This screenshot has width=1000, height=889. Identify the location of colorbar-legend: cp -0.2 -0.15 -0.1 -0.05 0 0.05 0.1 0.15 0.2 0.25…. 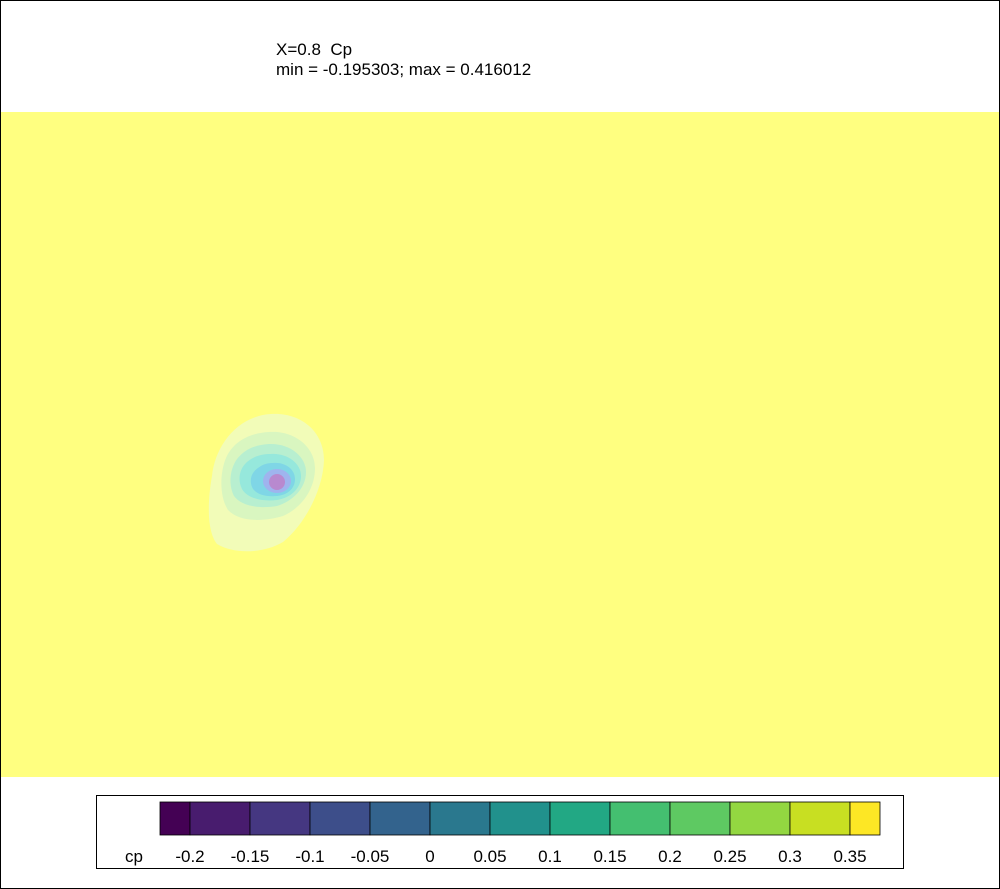
(500, 832).